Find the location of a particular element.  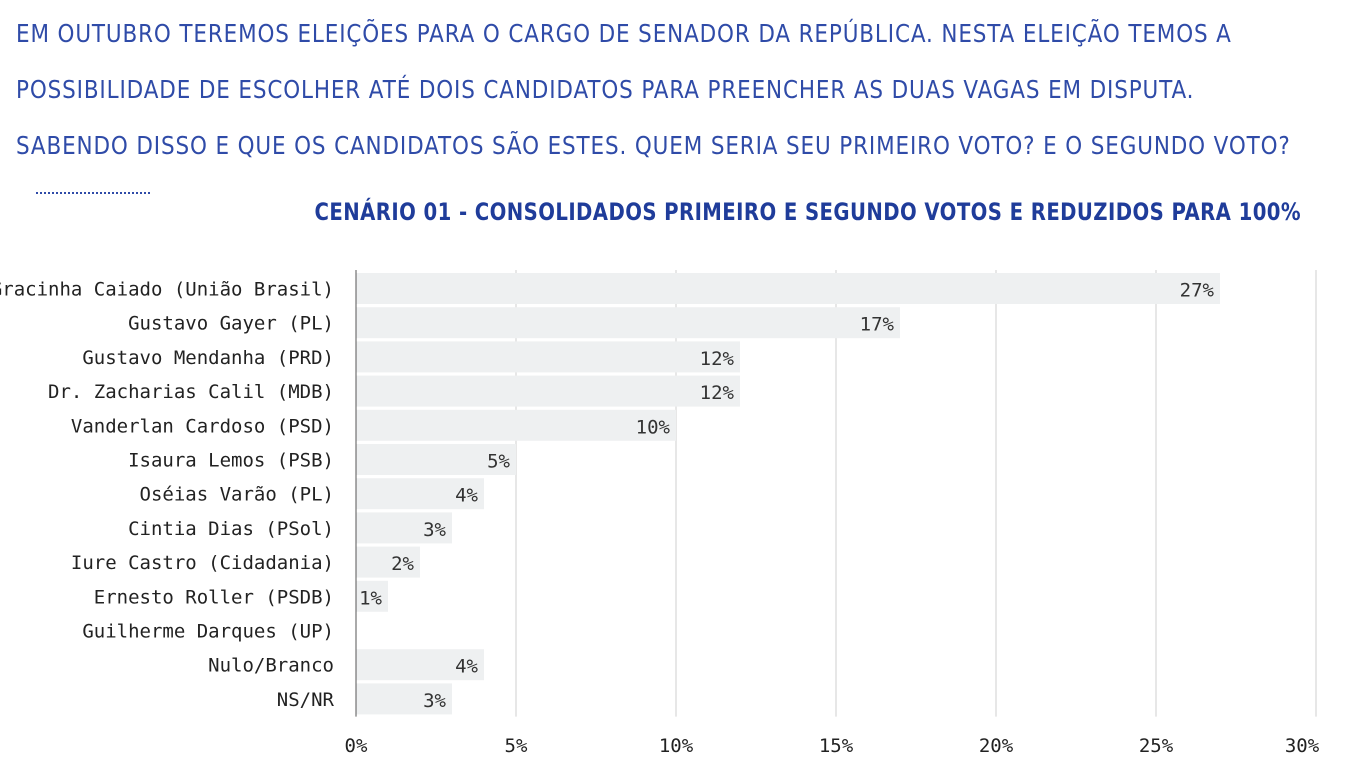

value-label-1: 17% is located at coordinates (877, 325).